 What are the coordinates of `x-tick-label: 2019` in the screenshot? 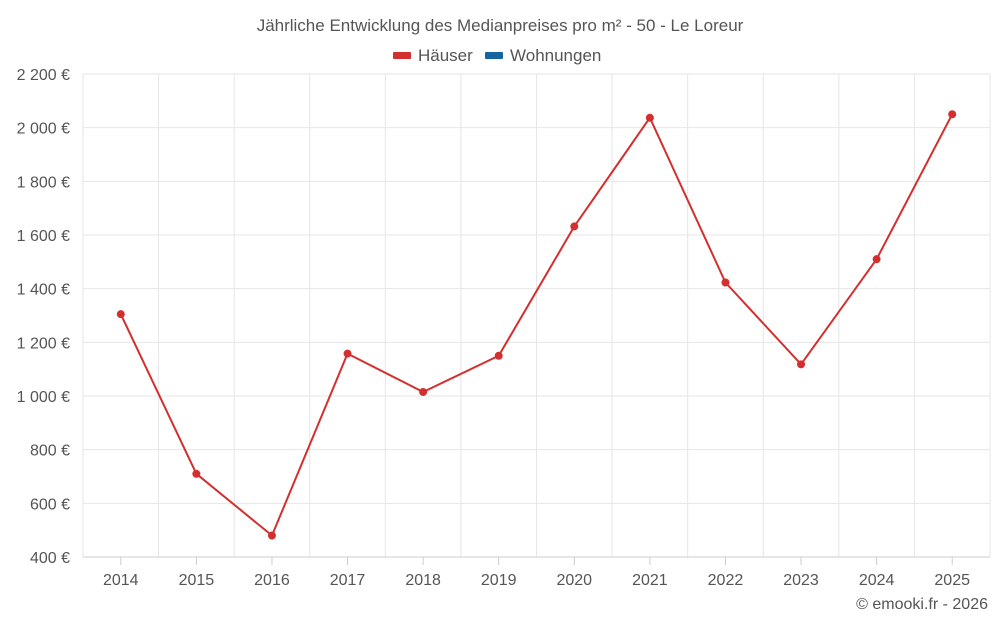 It's located at (499, 580).